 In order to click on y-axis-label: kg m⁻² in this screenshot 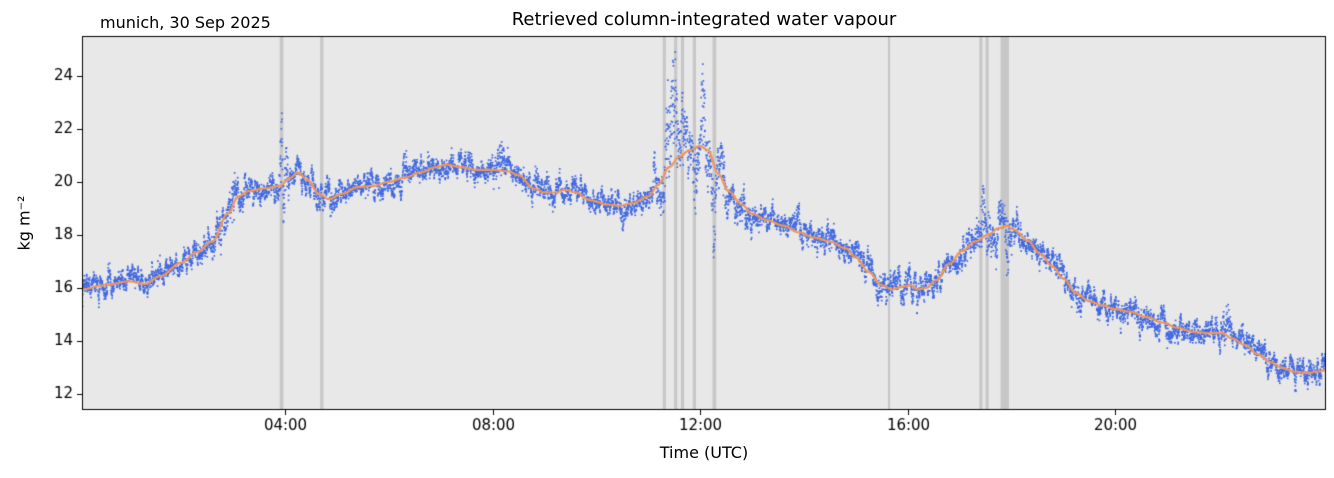, I will do `click(24, 223)`.